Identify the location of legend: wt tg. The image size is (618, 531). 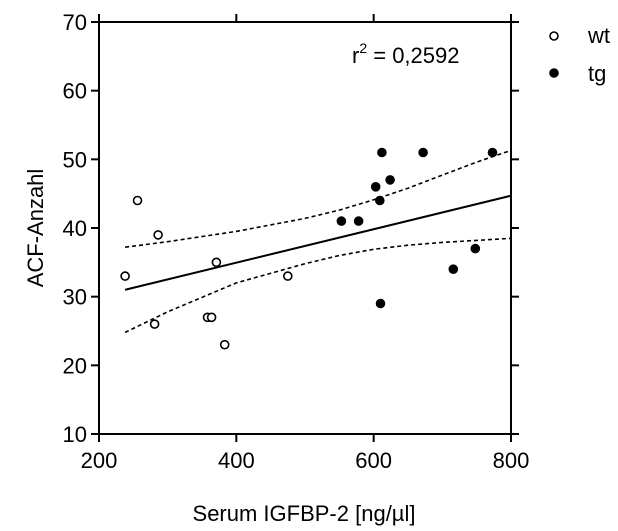
(579, 54).